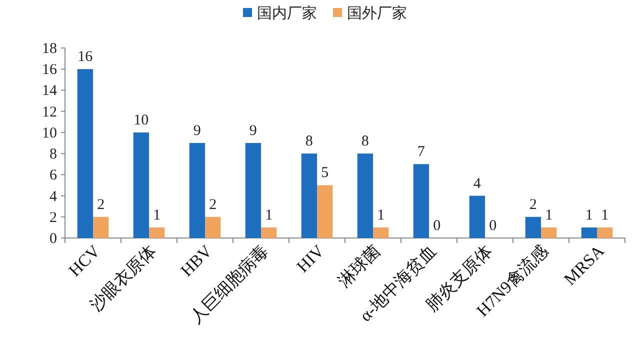 The height and width of the screenshot is (341, 640). I want to click on data-label: 5, so click(325, 173).